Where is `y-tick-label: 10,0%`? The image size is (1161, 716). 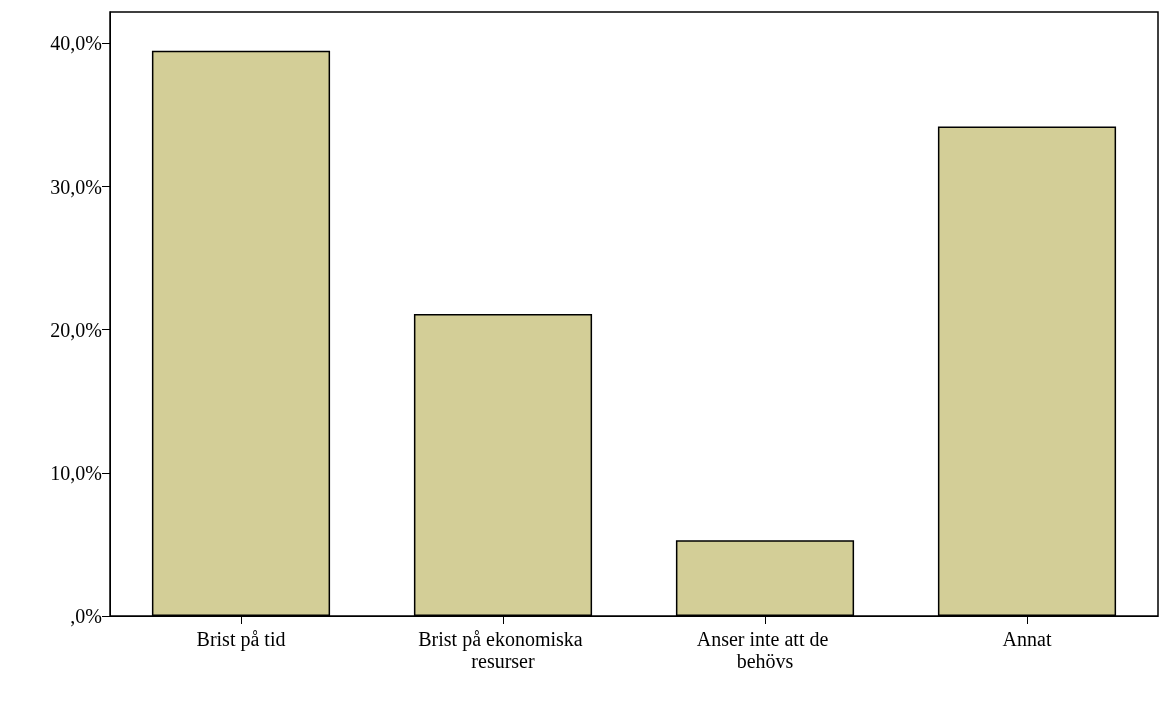
y-tick-label: 10,0% is located at coordinates (76, 472).